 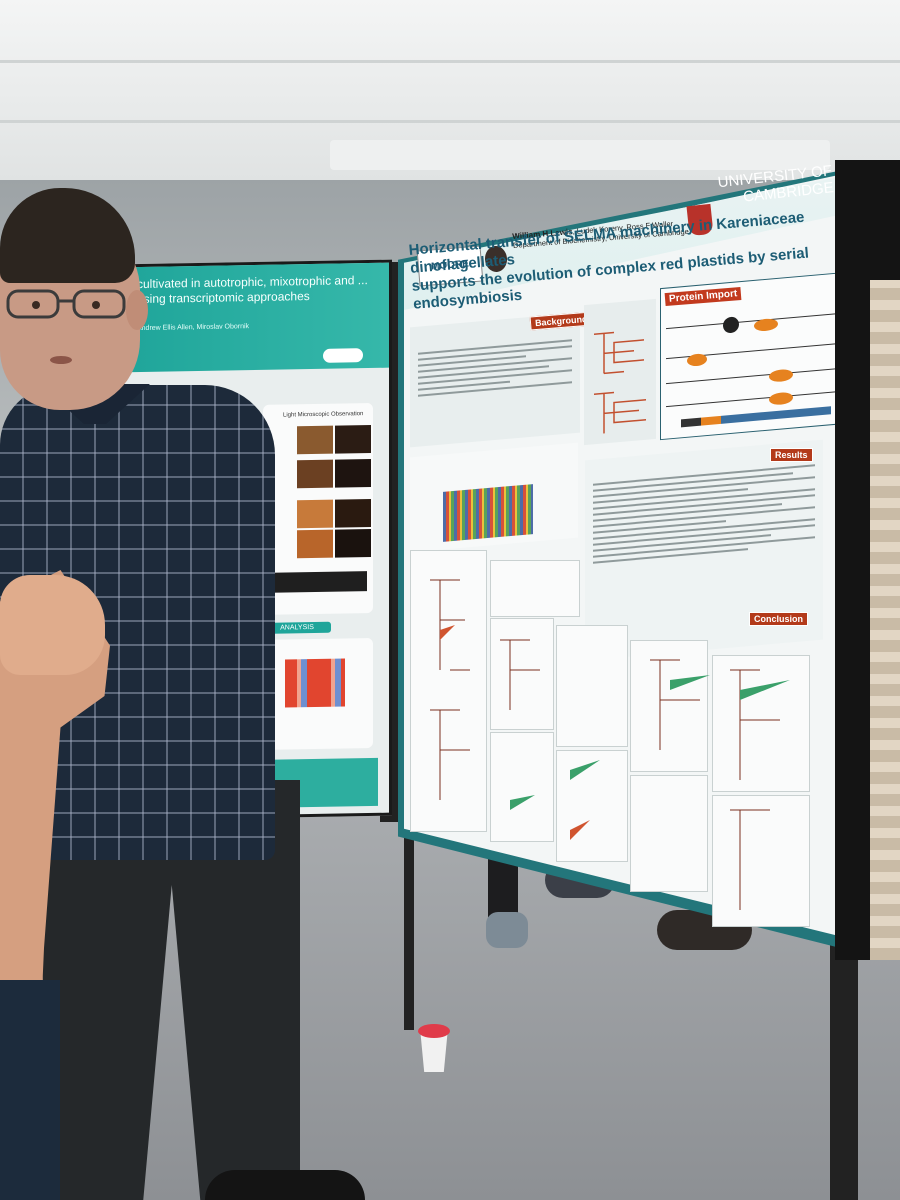 I want to click on man-mouth, so click(x=61, y=360).